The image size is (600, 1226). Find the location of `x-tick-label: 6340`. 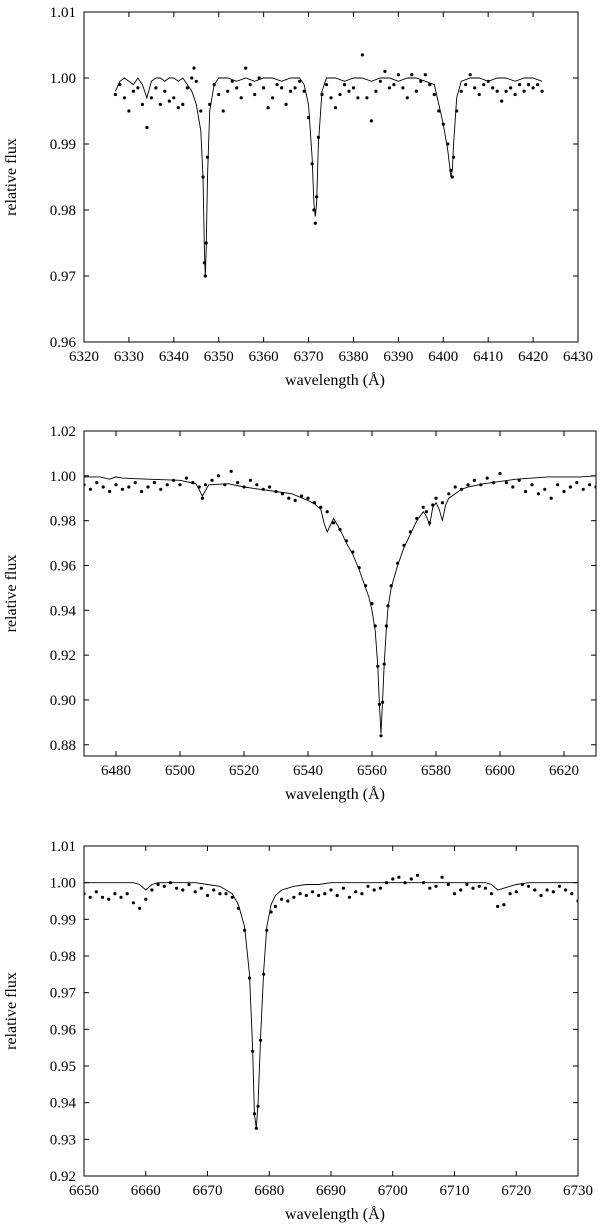

x-tick-label: 6340 is located at coordinates (174, 357).